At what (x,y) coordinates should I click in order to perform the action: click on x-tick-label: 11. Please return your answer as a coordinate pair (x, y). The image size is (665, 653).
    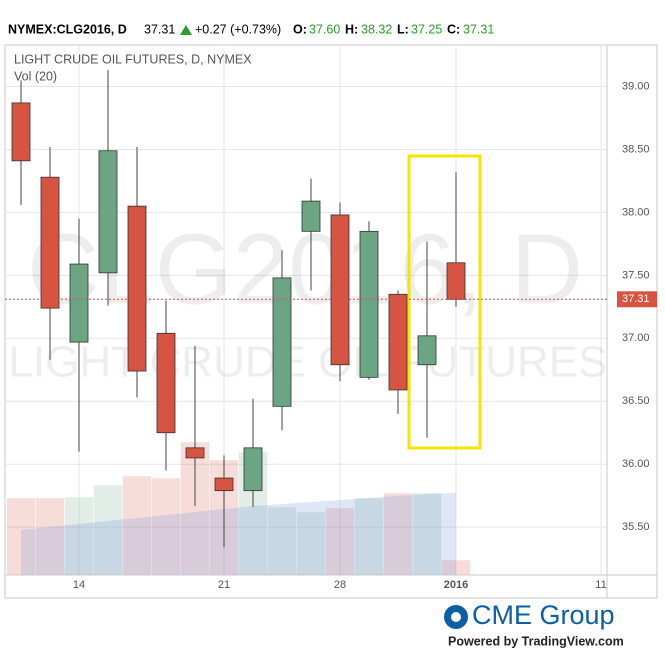
    Looking at the image, I should click on (600, 585).